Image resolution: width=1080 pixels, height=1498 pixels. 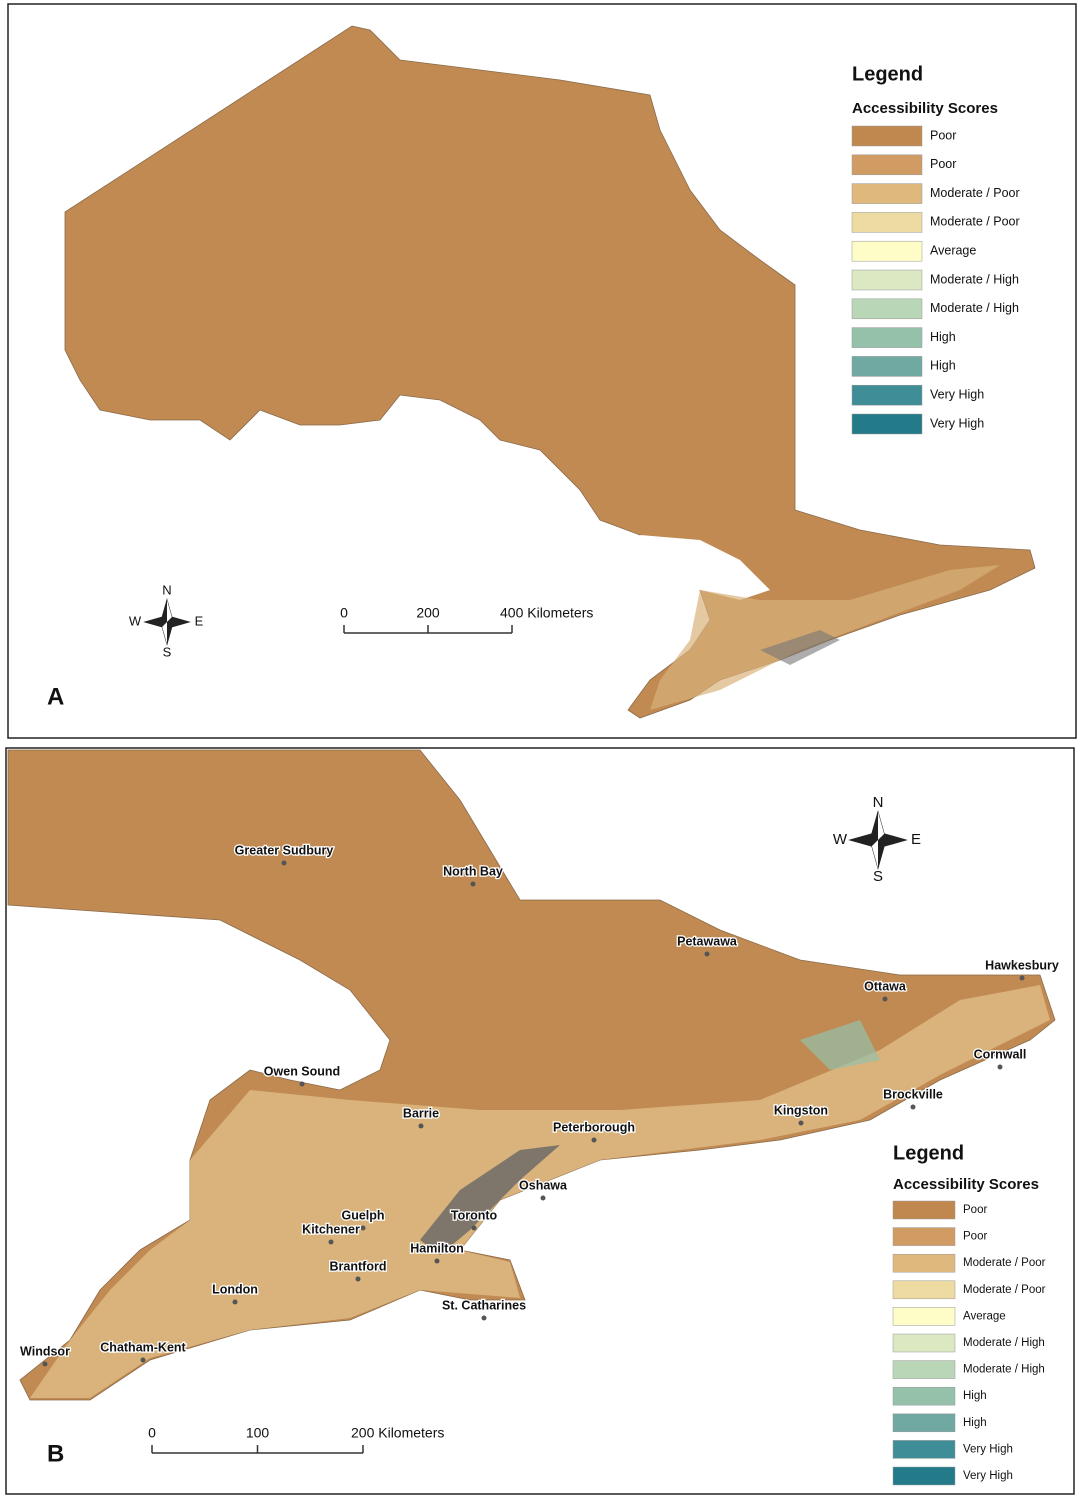 What do you see at coordinates (397, 1433) in the screenshot?
I see `scale-label: 200 Kilometers` at bounding box center [397, 1433].